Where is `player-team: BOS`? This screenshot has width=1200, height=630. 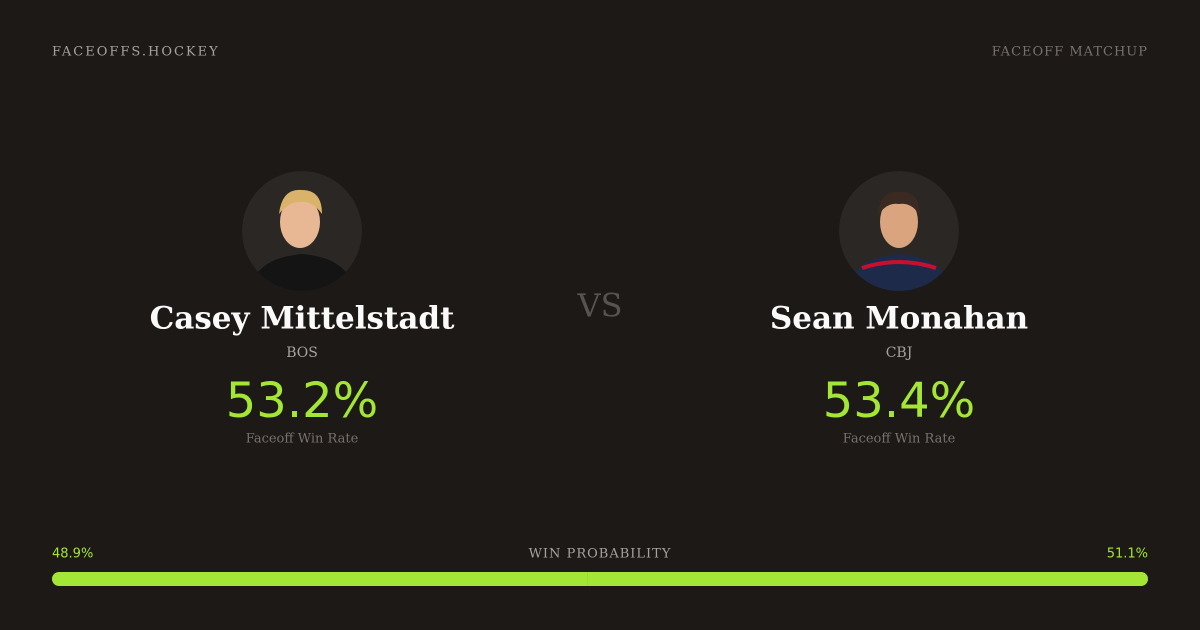 player-team: BOS is located at coordinates (302, 353).